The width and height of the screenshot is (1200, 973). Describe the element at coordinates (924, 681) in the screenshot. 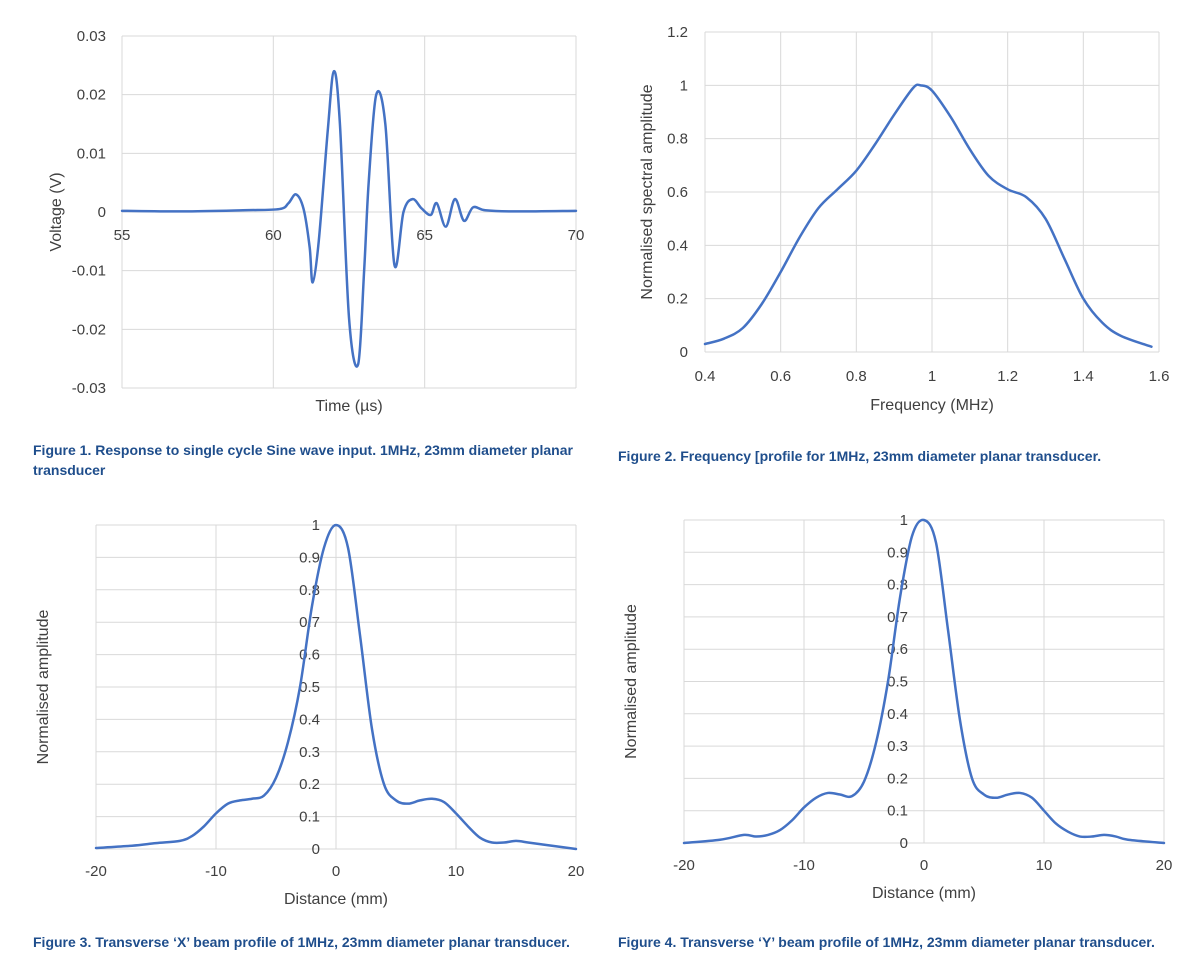

I see `fig4-series-line` at that location.